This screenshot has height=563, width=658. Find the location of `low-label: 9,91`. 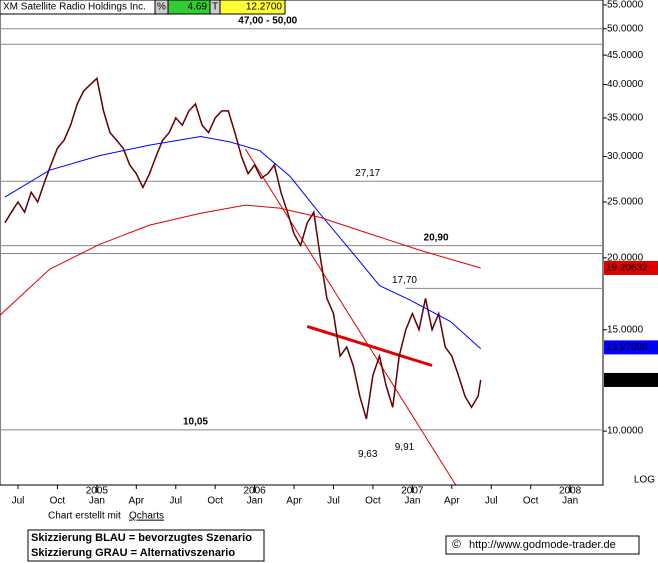

low-label: 9,91 is located at coordinates (405, 447).